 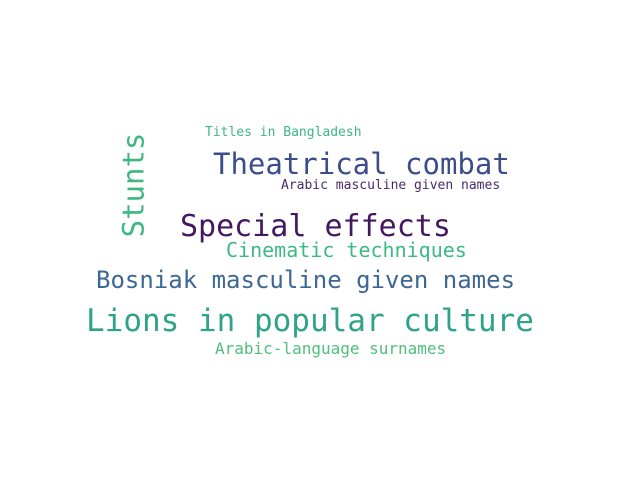 I want to click on word-theatrical-combat: Theatrical combat, so click(x=361, y=164).